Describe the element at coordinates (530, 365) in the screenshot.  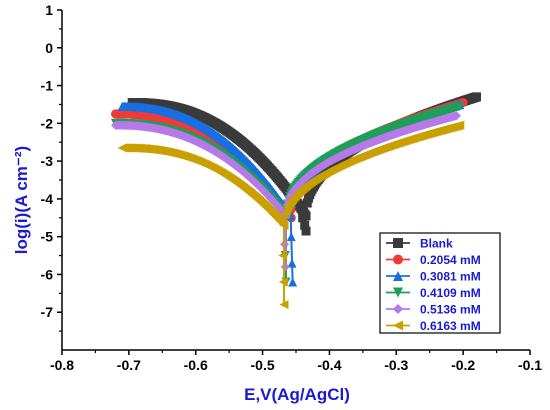
I see `x-tick-label: -0.1` at that location.